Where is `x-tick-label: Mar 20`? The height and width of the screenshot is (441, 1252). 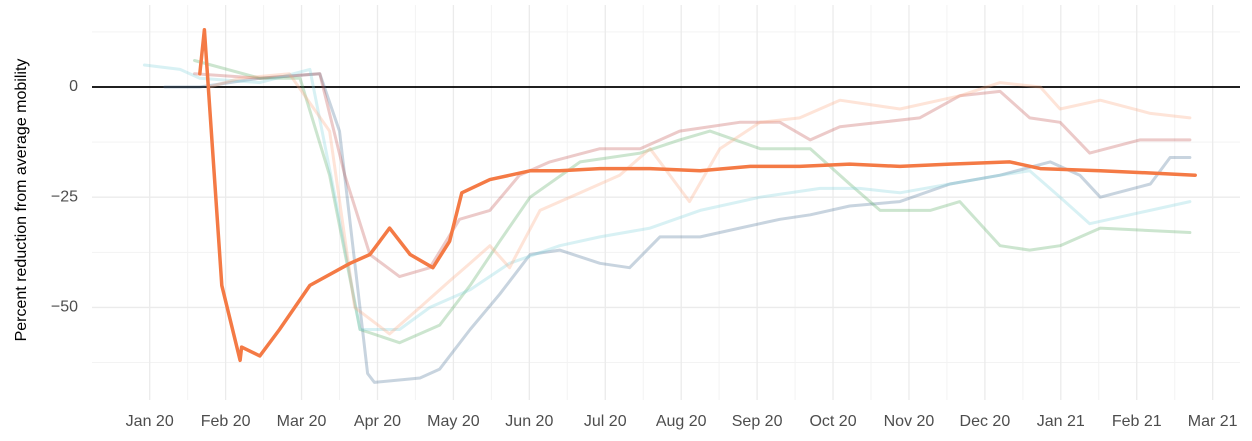
x-tick-label: Mar 20 is located at coordinates (302, 421).